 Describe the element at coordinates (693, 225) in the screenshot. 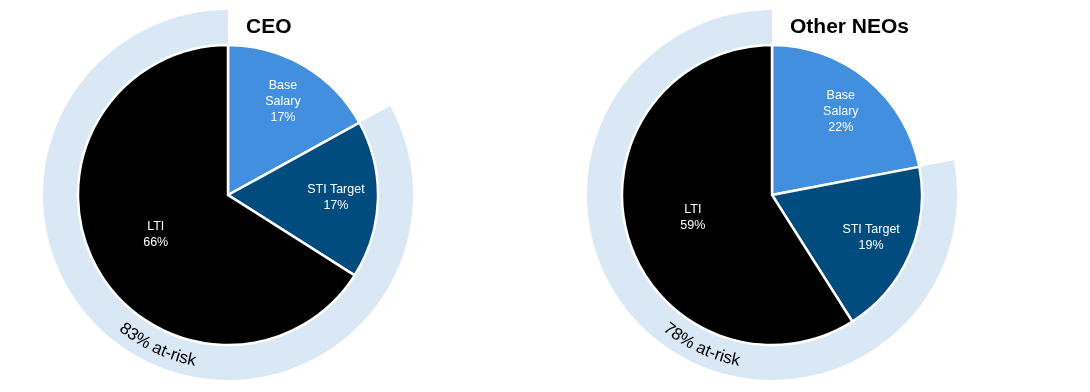

I see `data-label: 59%` at that location.